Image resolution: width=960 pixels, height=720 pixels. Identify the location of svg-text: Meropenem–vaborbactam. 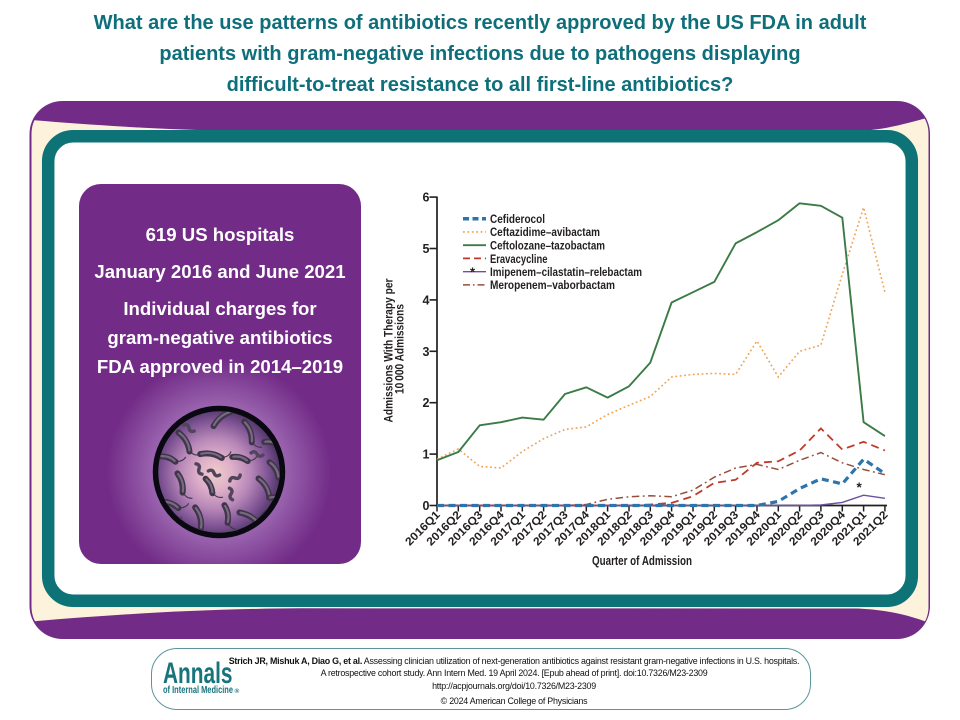
(552, 285).